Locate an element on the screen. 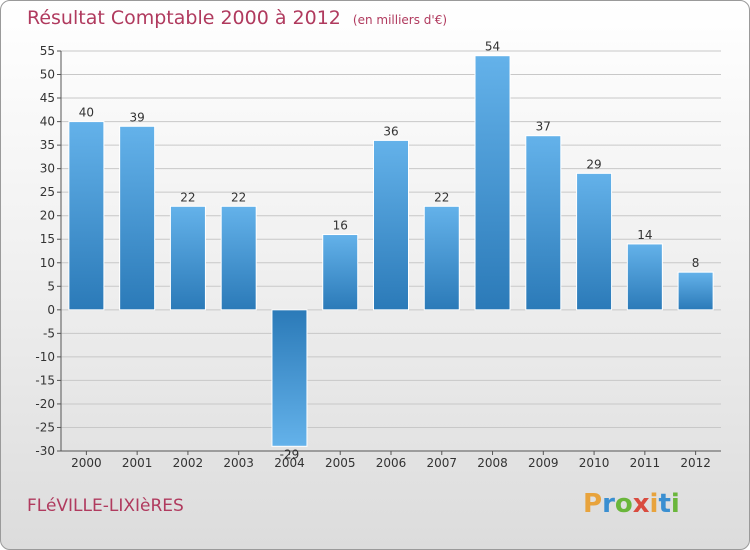 The height and width of the screenshot is (550, 750). bar-2000 is located at coordinates (86, 216).